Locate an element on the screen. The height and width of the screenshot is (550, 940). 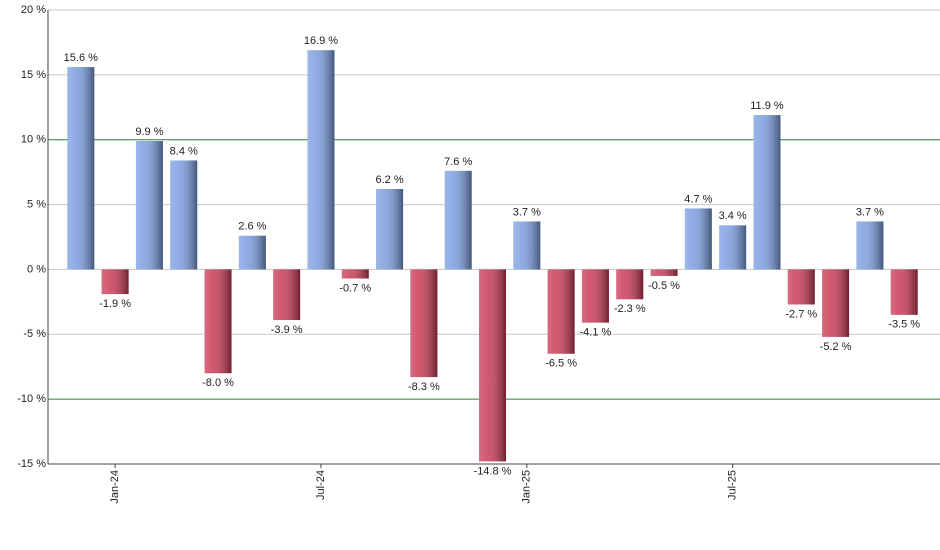
x-tick-label: Jan-24 is located at coordinates (115, 487).